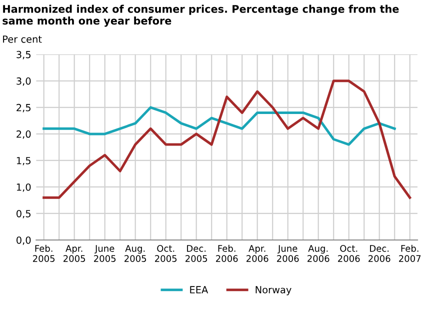  Describe the element at coordinates (105, 253) in the screenshot. I see `x-tick-label: June 2005` at that location.